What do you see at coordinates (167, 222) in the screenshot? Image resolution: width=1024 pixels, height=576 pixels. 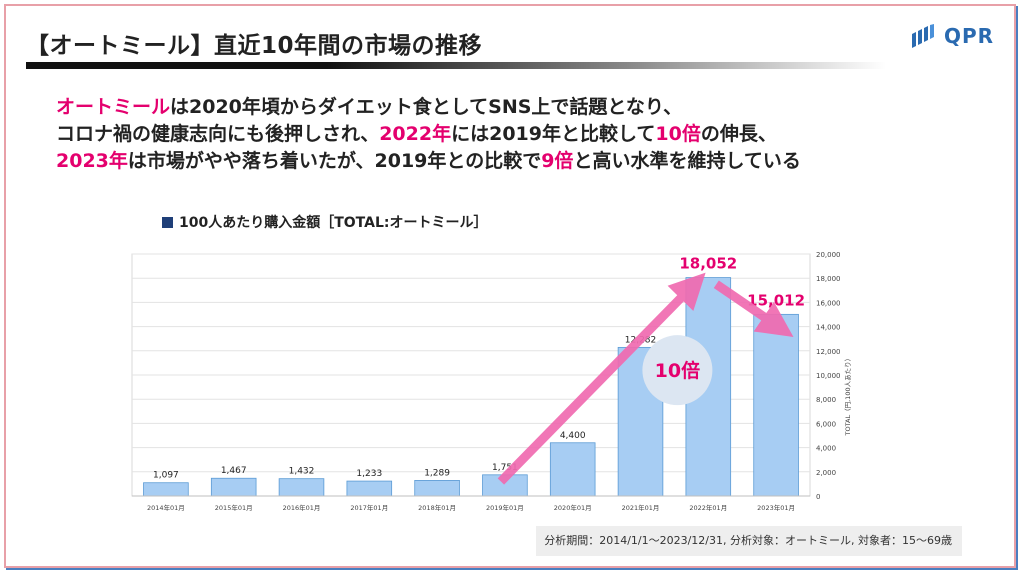 I see `legend-swatch` at bounding box center [167, 222].